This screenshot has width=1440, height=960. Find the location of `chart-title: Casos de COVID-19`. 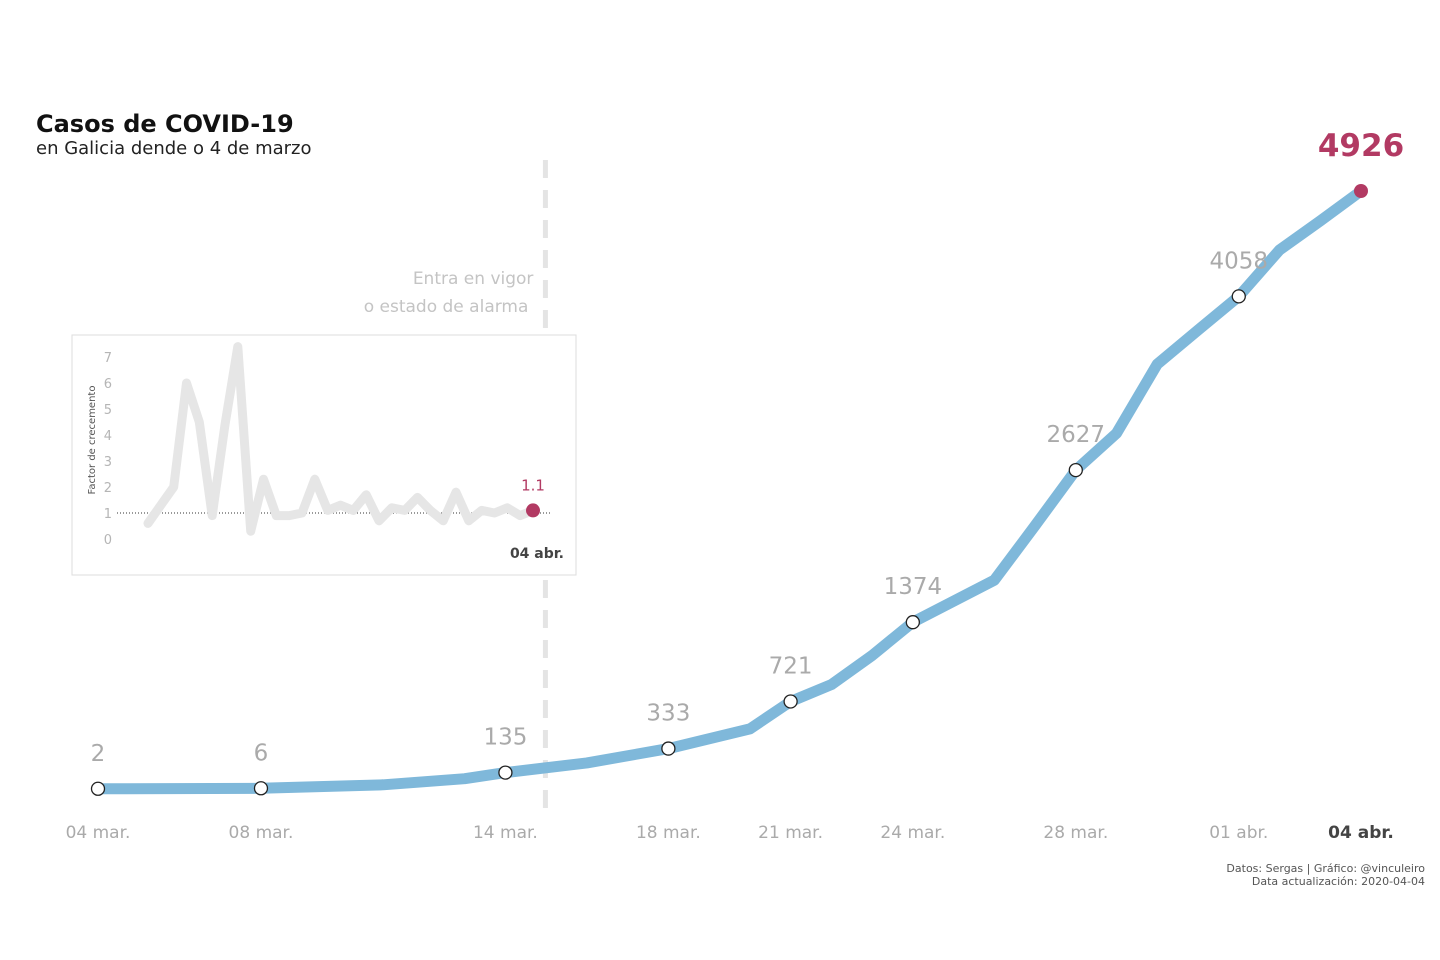

chart-title: Casos de COVID-19 is located at coordinates (165, 124).